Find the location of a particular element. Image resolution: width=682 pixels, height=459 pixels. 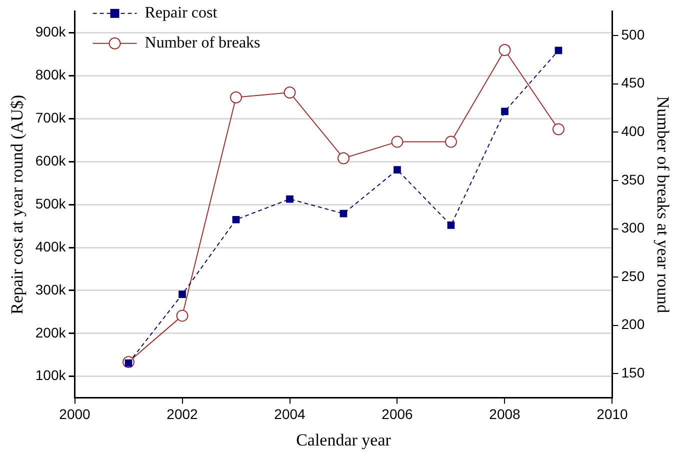

y2-tick-label: 300 is located at coordinates (633, 228).